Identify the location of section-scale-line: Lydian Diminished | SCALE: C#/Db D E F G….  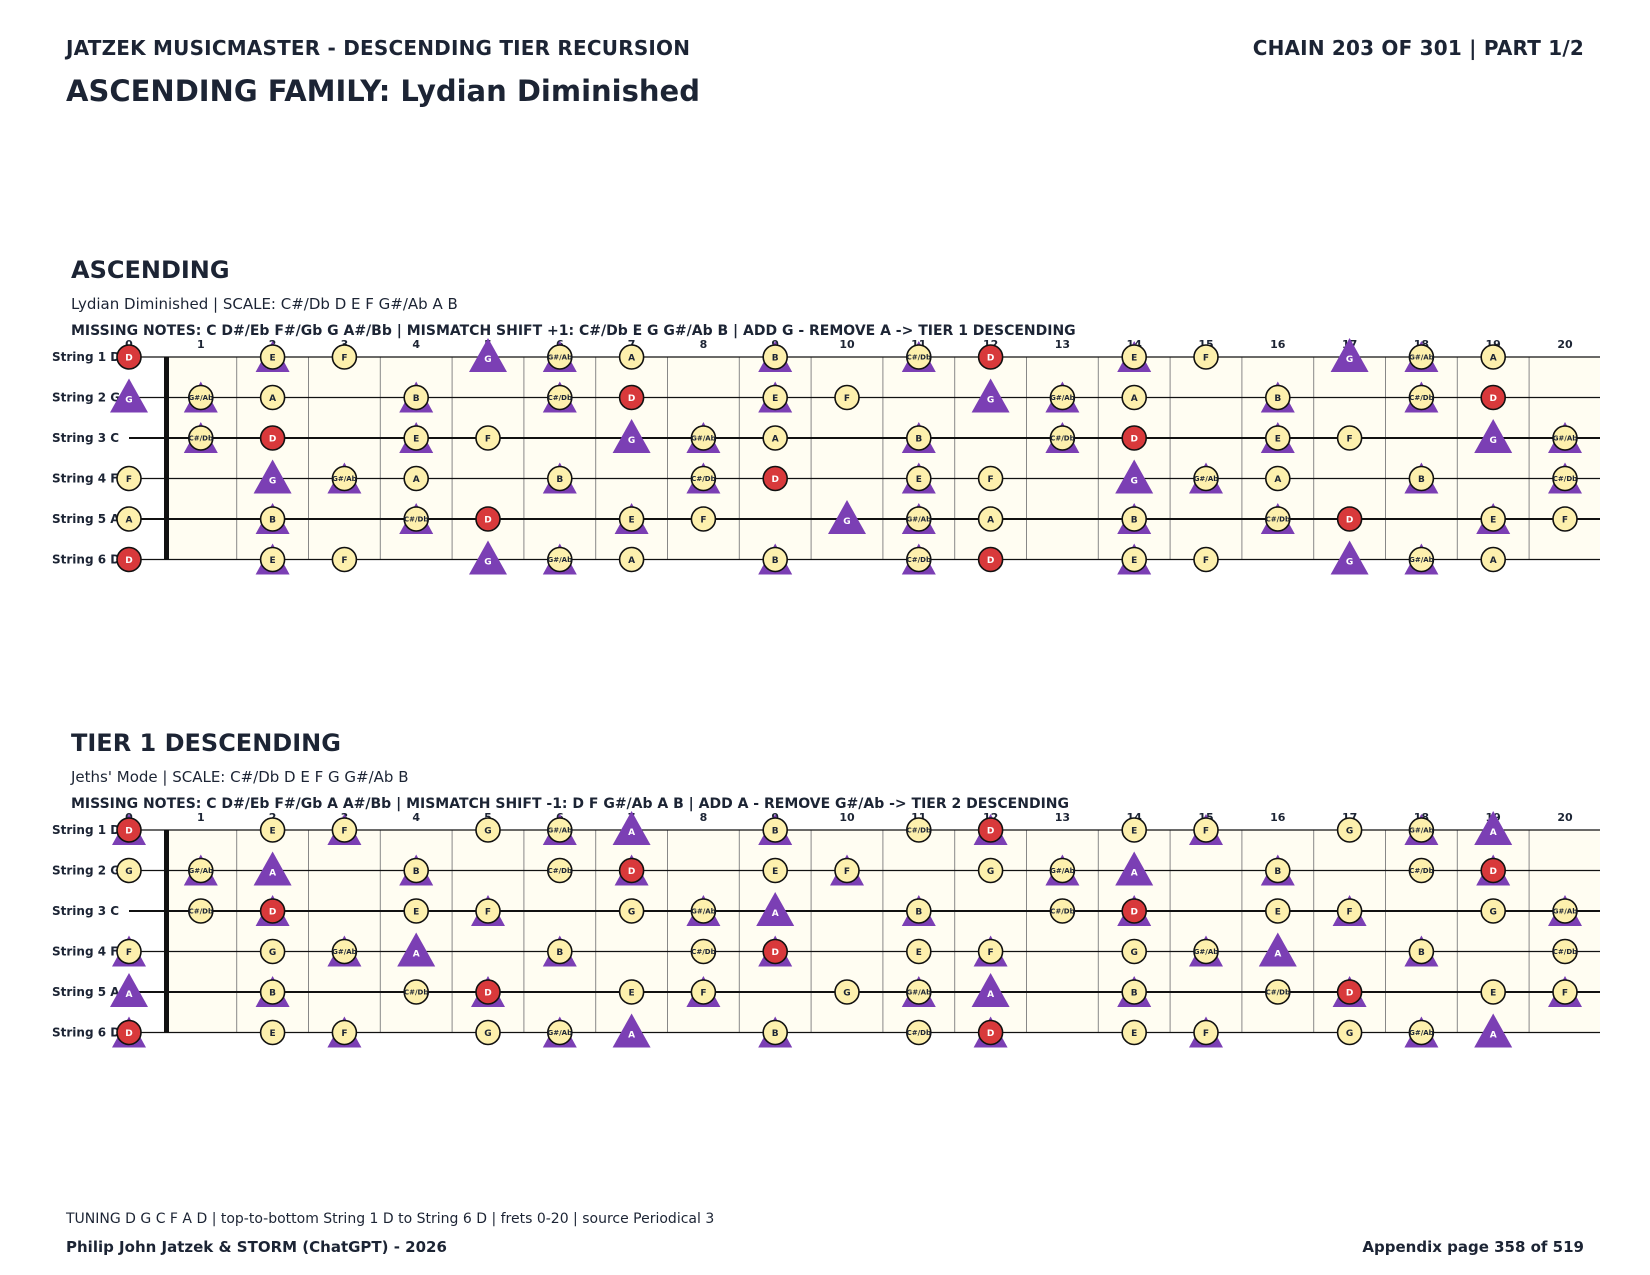
(264, 304).